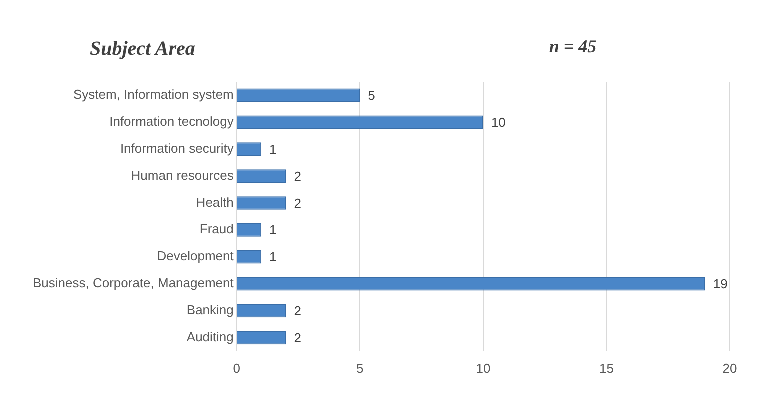  What do you see at coordinates (133, 283) in the screenshot?
I see `y-tick-label: Business, Corporate, Management` at bounding box center [133, 283].